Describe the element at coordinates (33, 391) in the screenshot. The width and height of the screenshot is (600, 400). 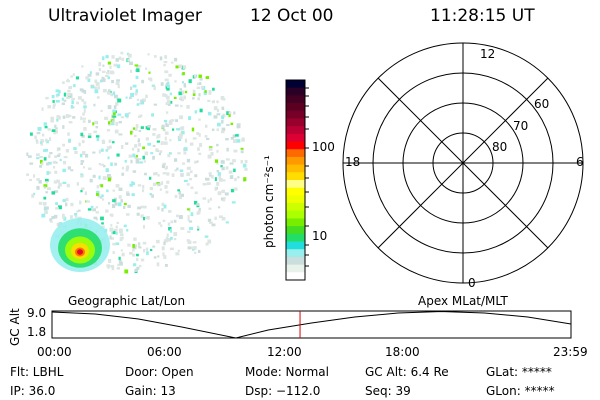
I see `ip-status: IP: 36.0` at that location.